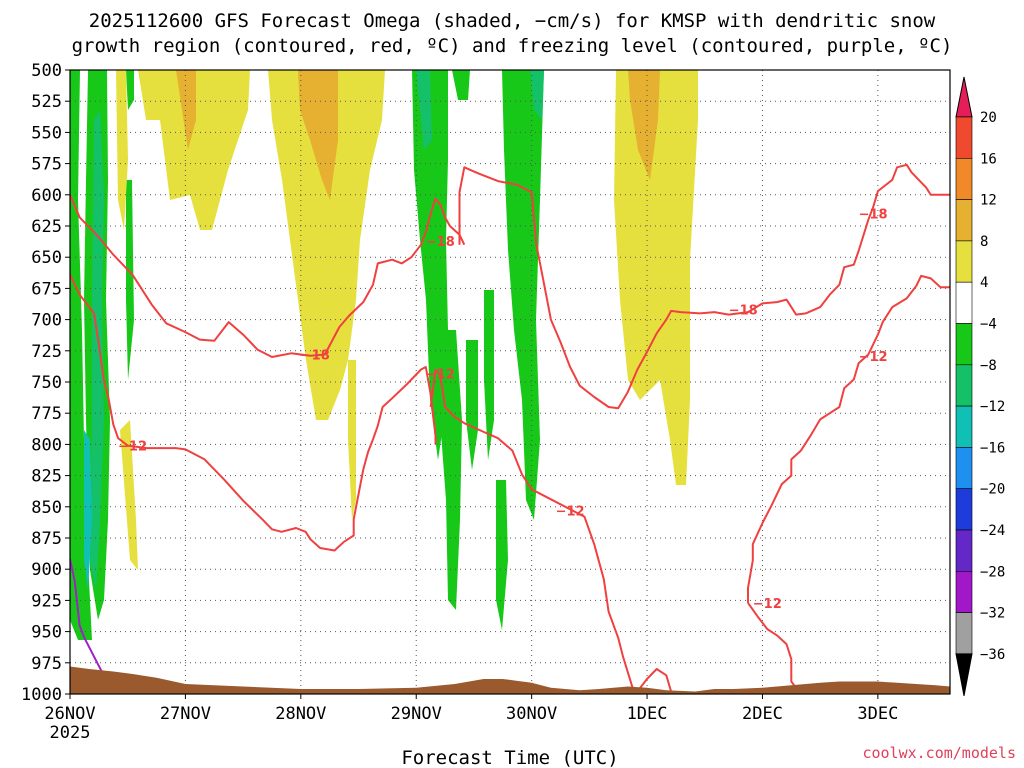  Describe the element at coordinates (46, 477) in the screenshot. I see `y-tick-label: 825` at that location.